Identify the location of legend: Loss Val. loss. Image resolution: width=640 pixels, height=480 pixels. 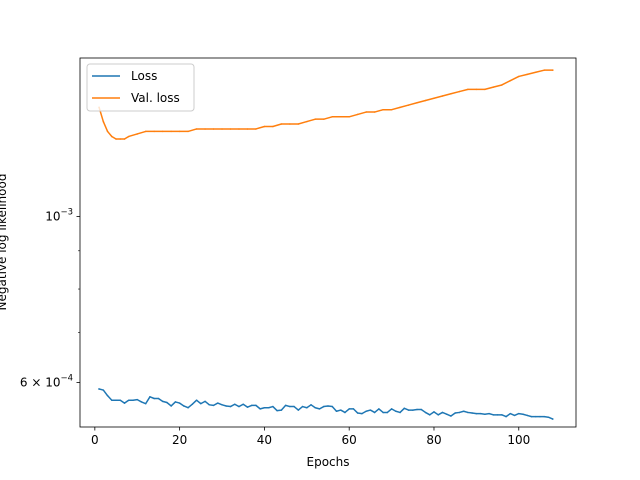
(140, 87).